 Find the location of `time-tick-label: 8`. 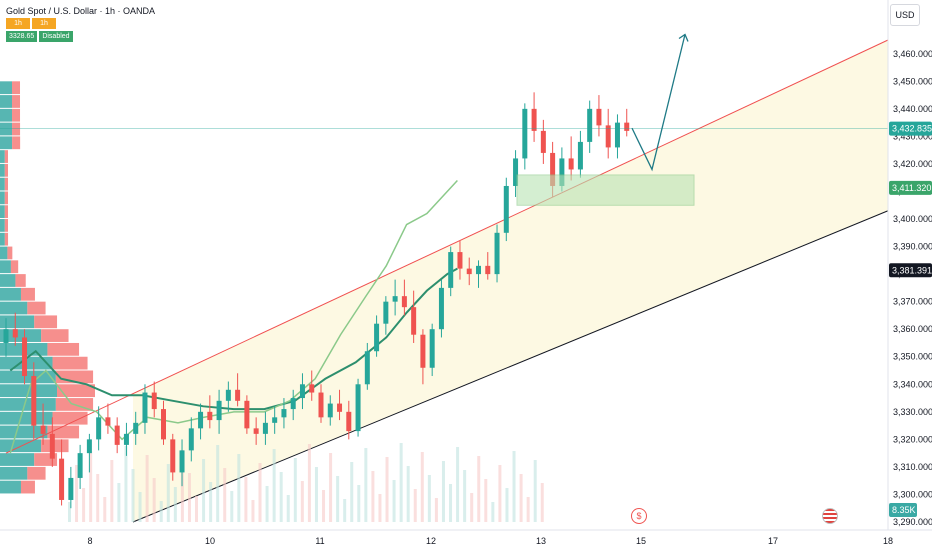

time-tick-label: 8 is located at coordinates (89, 541).